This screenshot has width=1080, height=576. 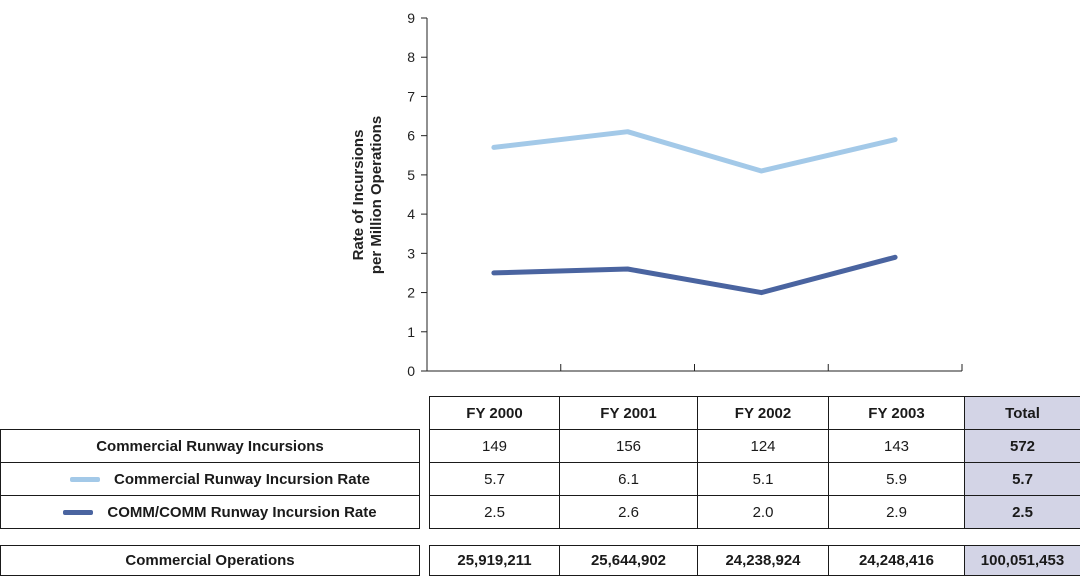 What do you see at coordinates (629, 512) in the screenshot?
I see `table-cell: 2.6` at bounding box center [629, 512].